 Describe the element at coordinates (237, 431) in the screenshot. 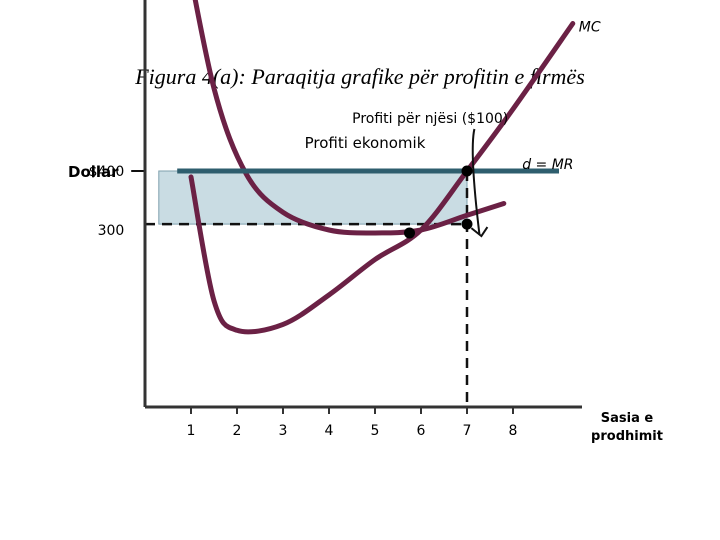

I see `x-tick-label-2: 2` at that location.